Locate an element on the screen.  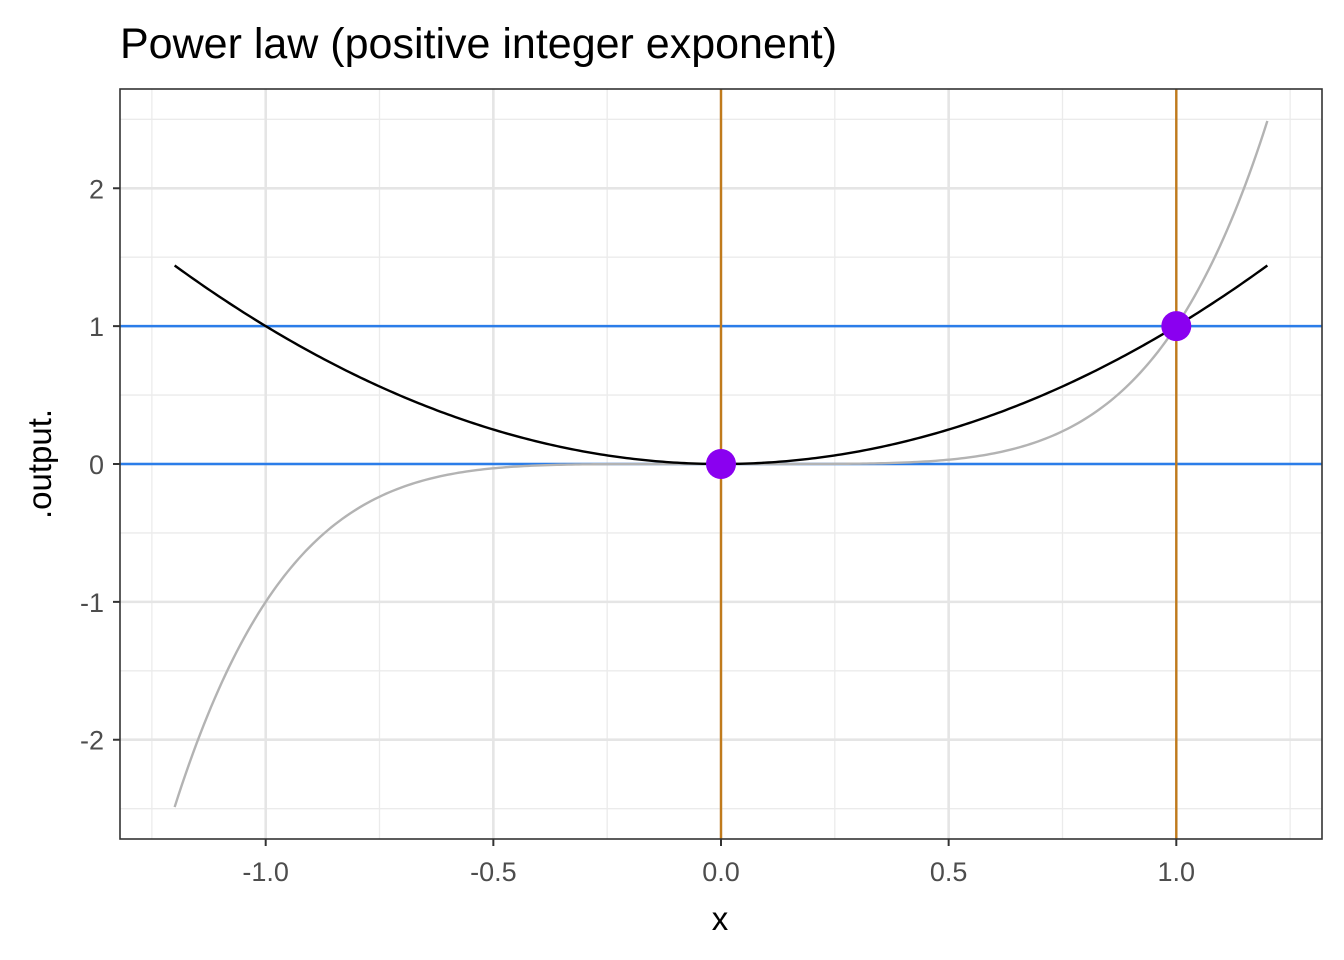
x-tick-label: 0.0 is located at coordinates (721, 872).